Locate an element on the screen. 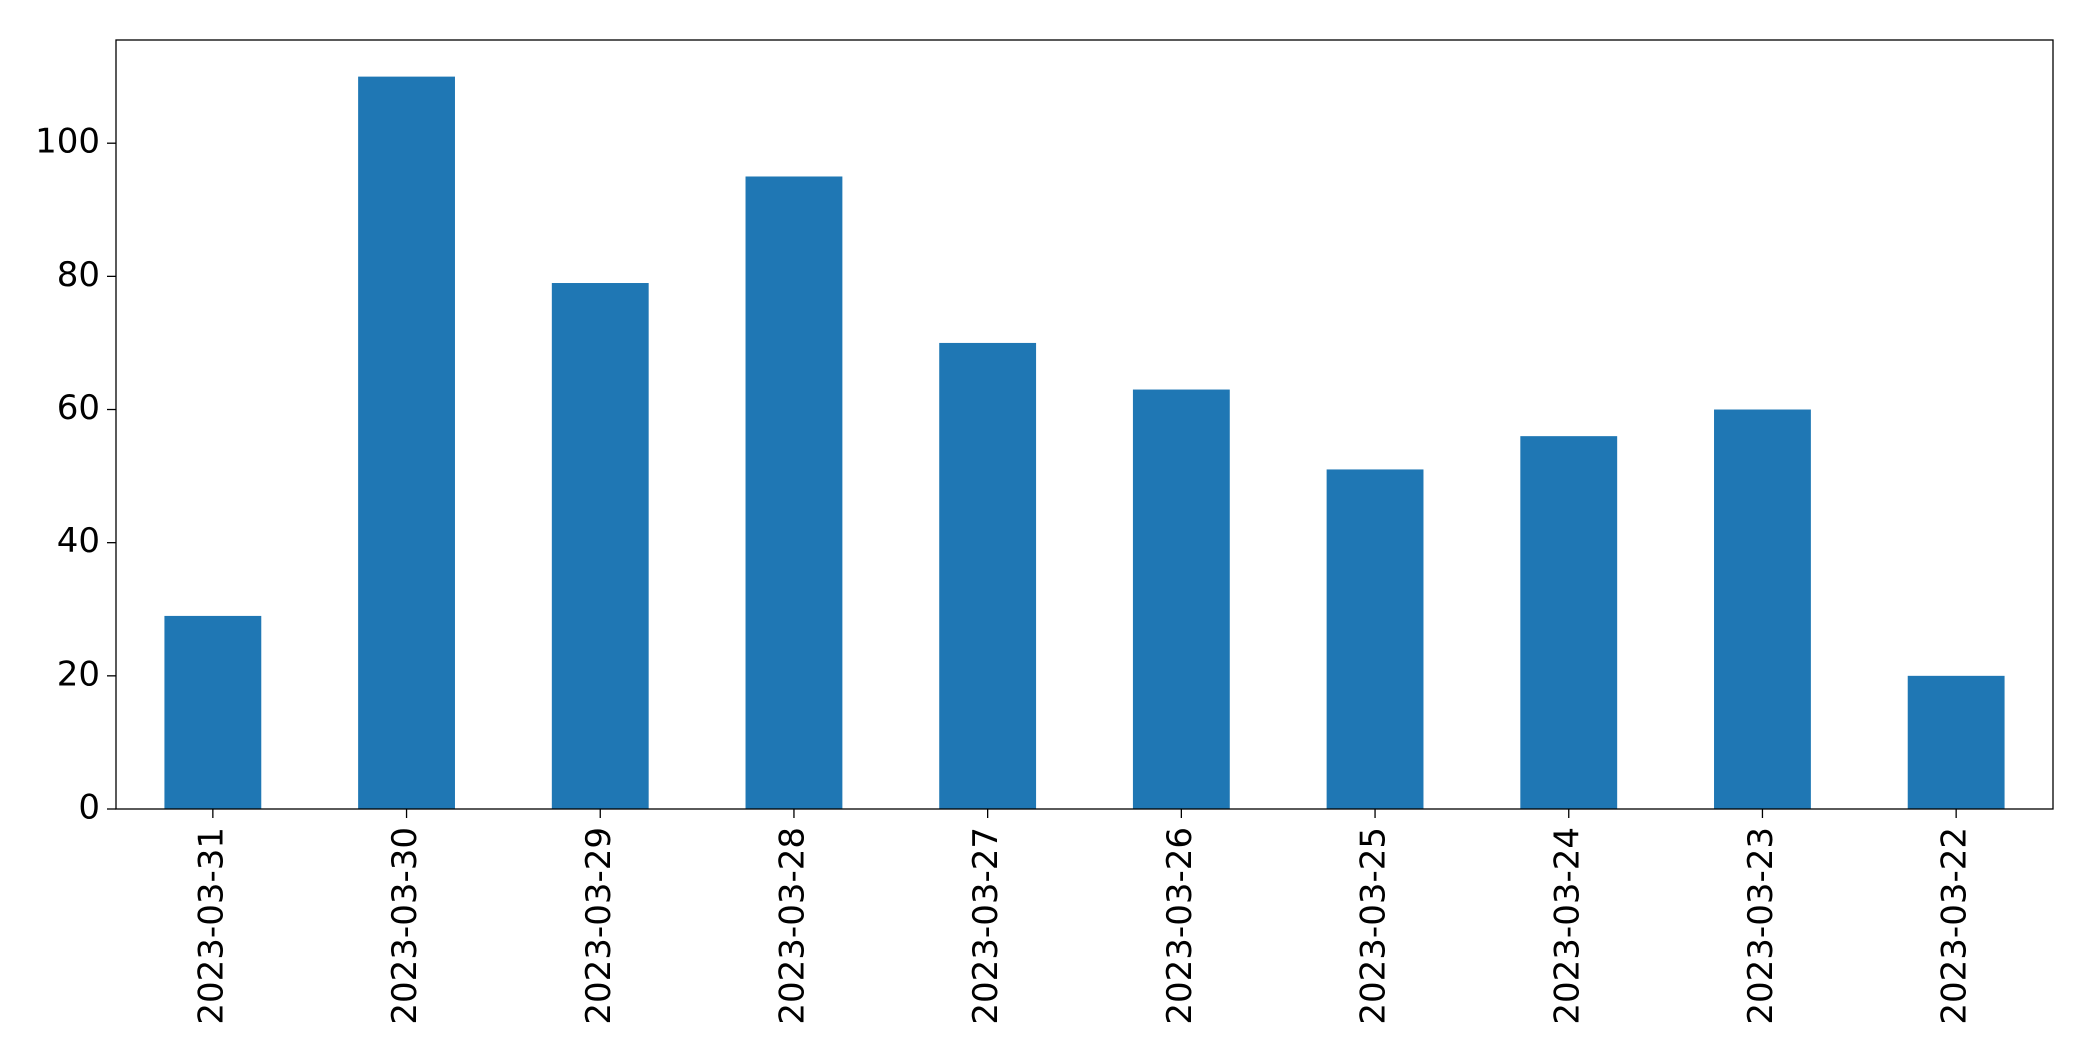 This screenshot has height=1061, width=2093. x-tick-label: 2023-03-27 is located at coordinates (986, 926).